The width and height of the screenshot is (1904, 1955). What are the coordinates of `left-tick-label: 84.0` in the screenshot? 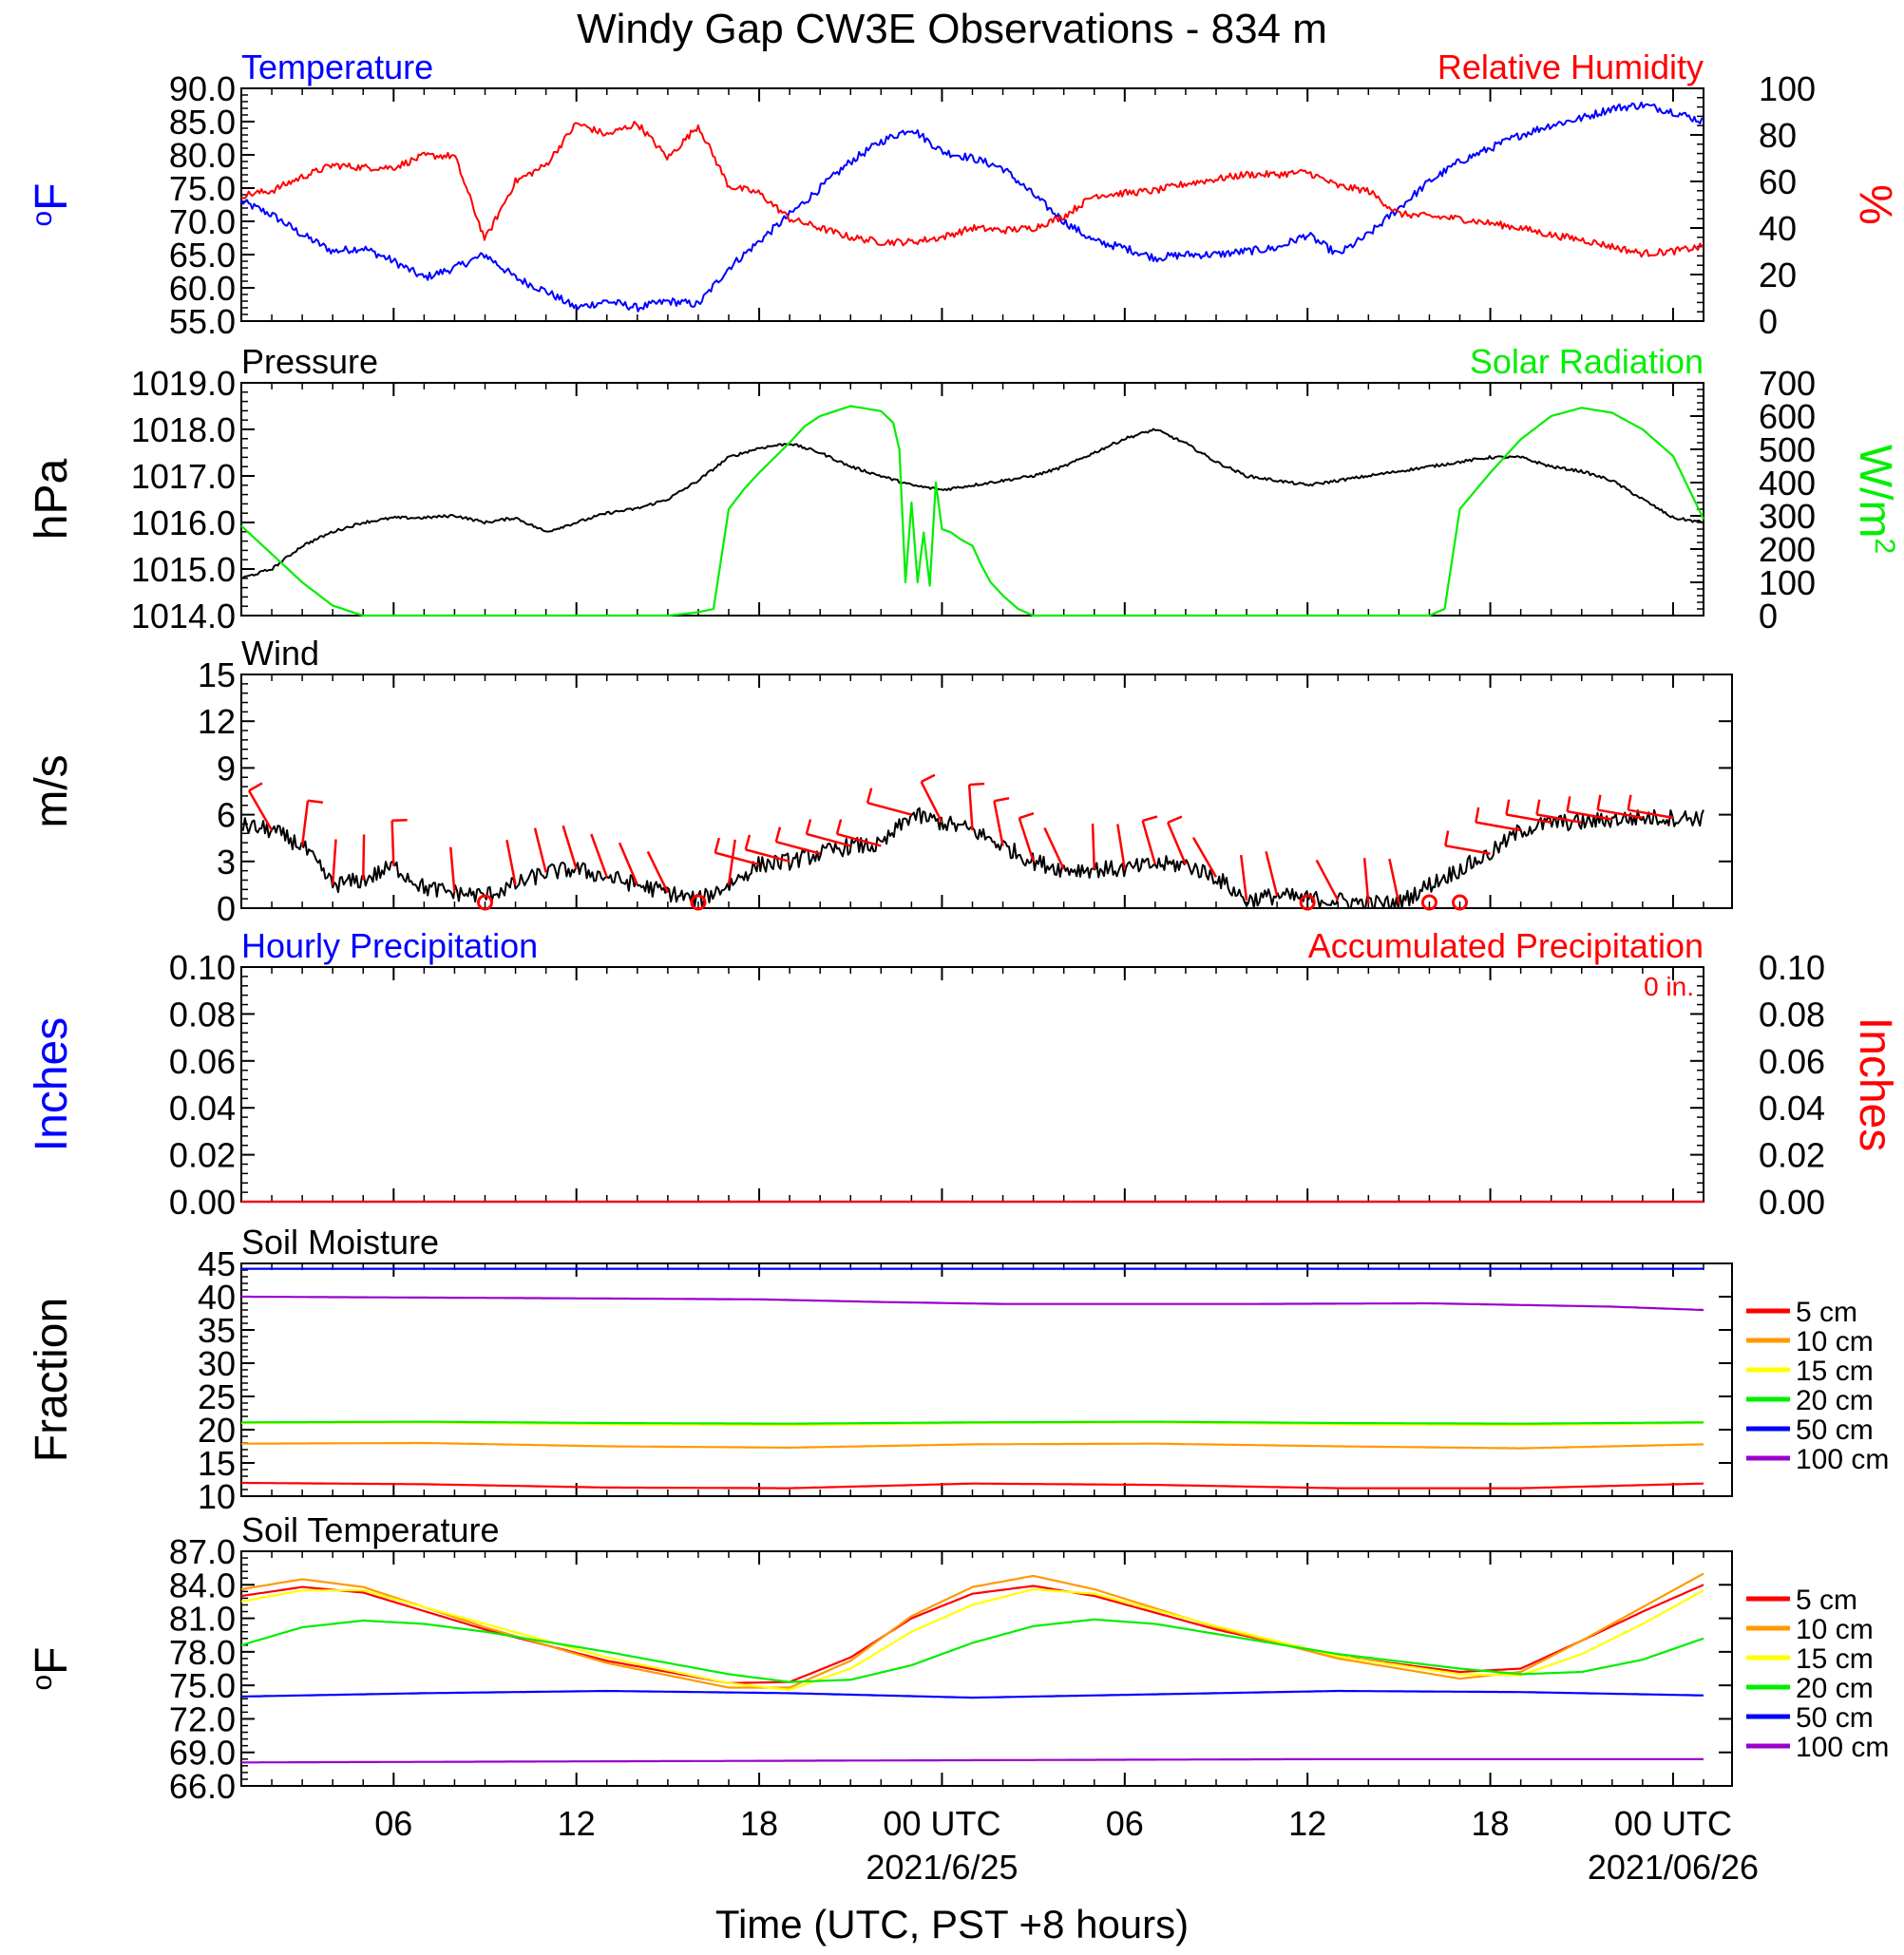 It's located at (202, 1585).